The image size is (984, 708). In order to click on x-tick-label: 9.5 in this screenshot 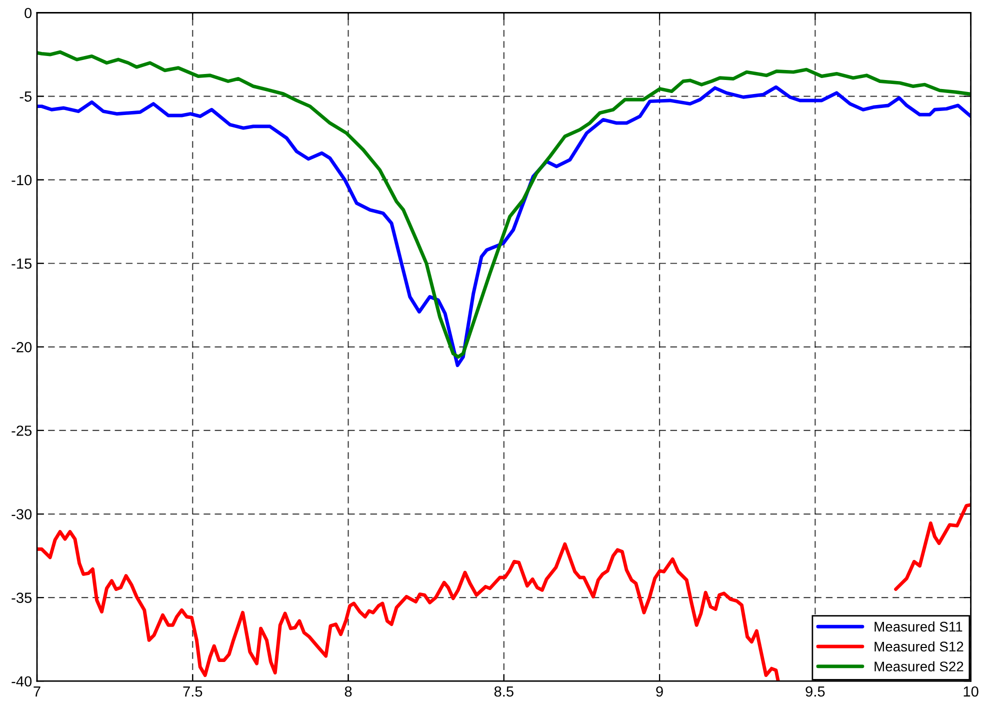, I will do `click(815, 691)`.